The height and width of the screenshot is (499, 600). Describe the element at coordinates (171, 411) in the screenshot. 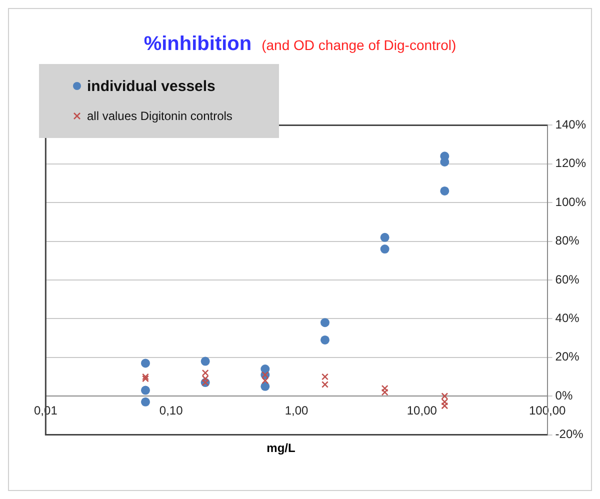

I see `x-tick-label: 0,10` at that location.